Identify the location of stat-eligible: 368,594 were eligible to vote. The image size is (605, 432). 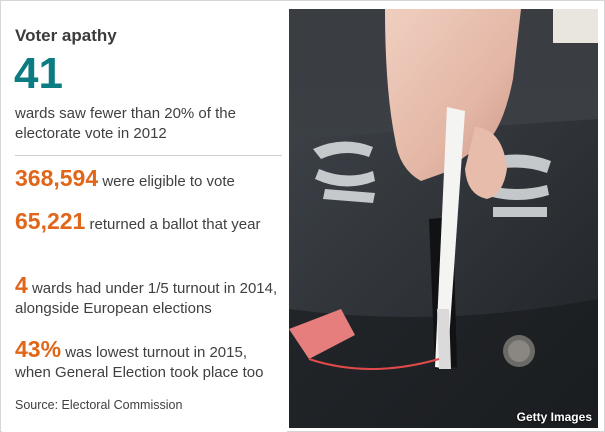
(150, 178).